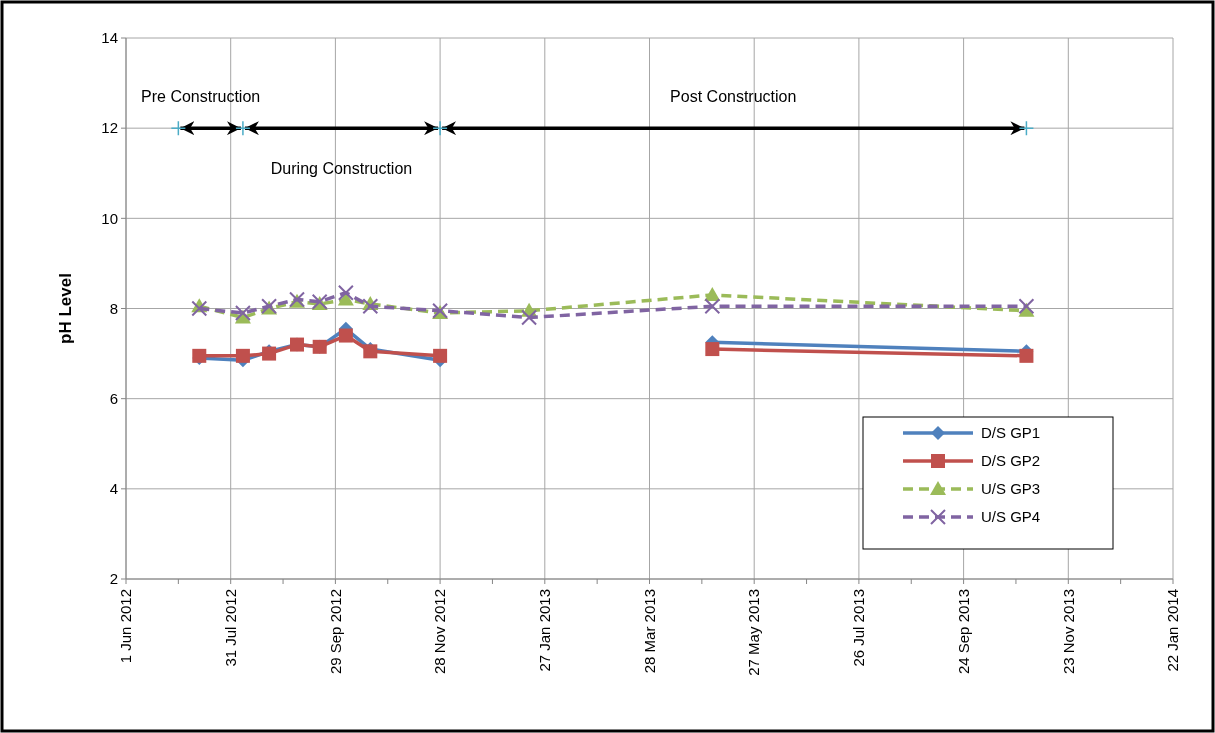  What do you see at coordinates (1011, 433) in the screenshot?
I see `legend-label: D/S GP1` at bounding box center [1011, 433].